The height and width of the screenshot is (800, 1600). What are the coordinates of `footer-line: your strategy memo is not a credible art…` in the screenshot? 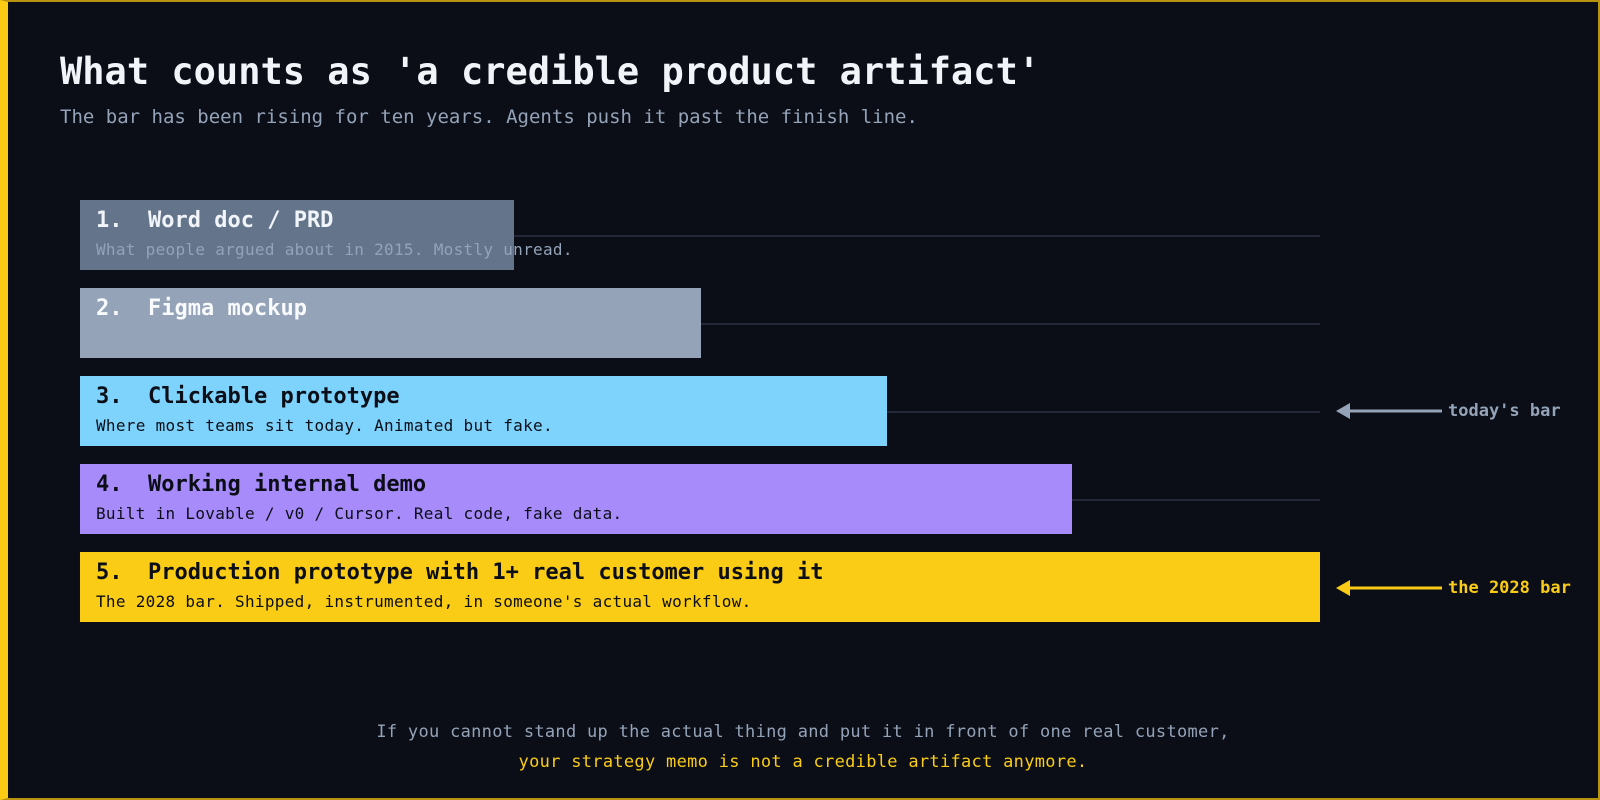 It's located at (803, 762).